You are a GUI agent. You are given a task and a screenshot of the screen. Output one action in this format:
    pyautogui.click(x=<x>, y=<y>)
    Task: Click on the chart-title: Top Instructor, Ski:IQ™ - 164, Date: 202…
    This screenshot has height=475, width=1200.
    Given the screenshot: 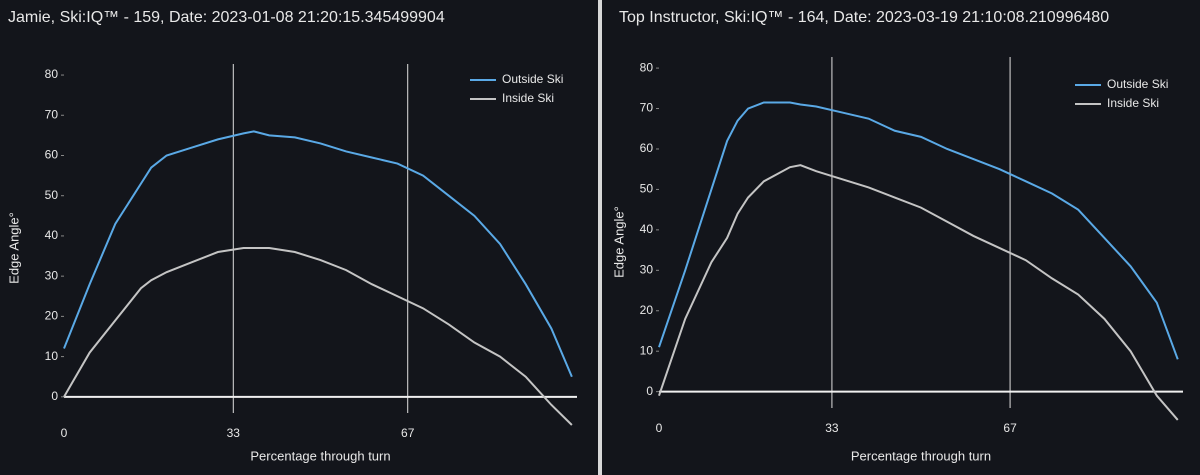 What is the action you would take?
    pyautogui.click(x=864, y=17)
    